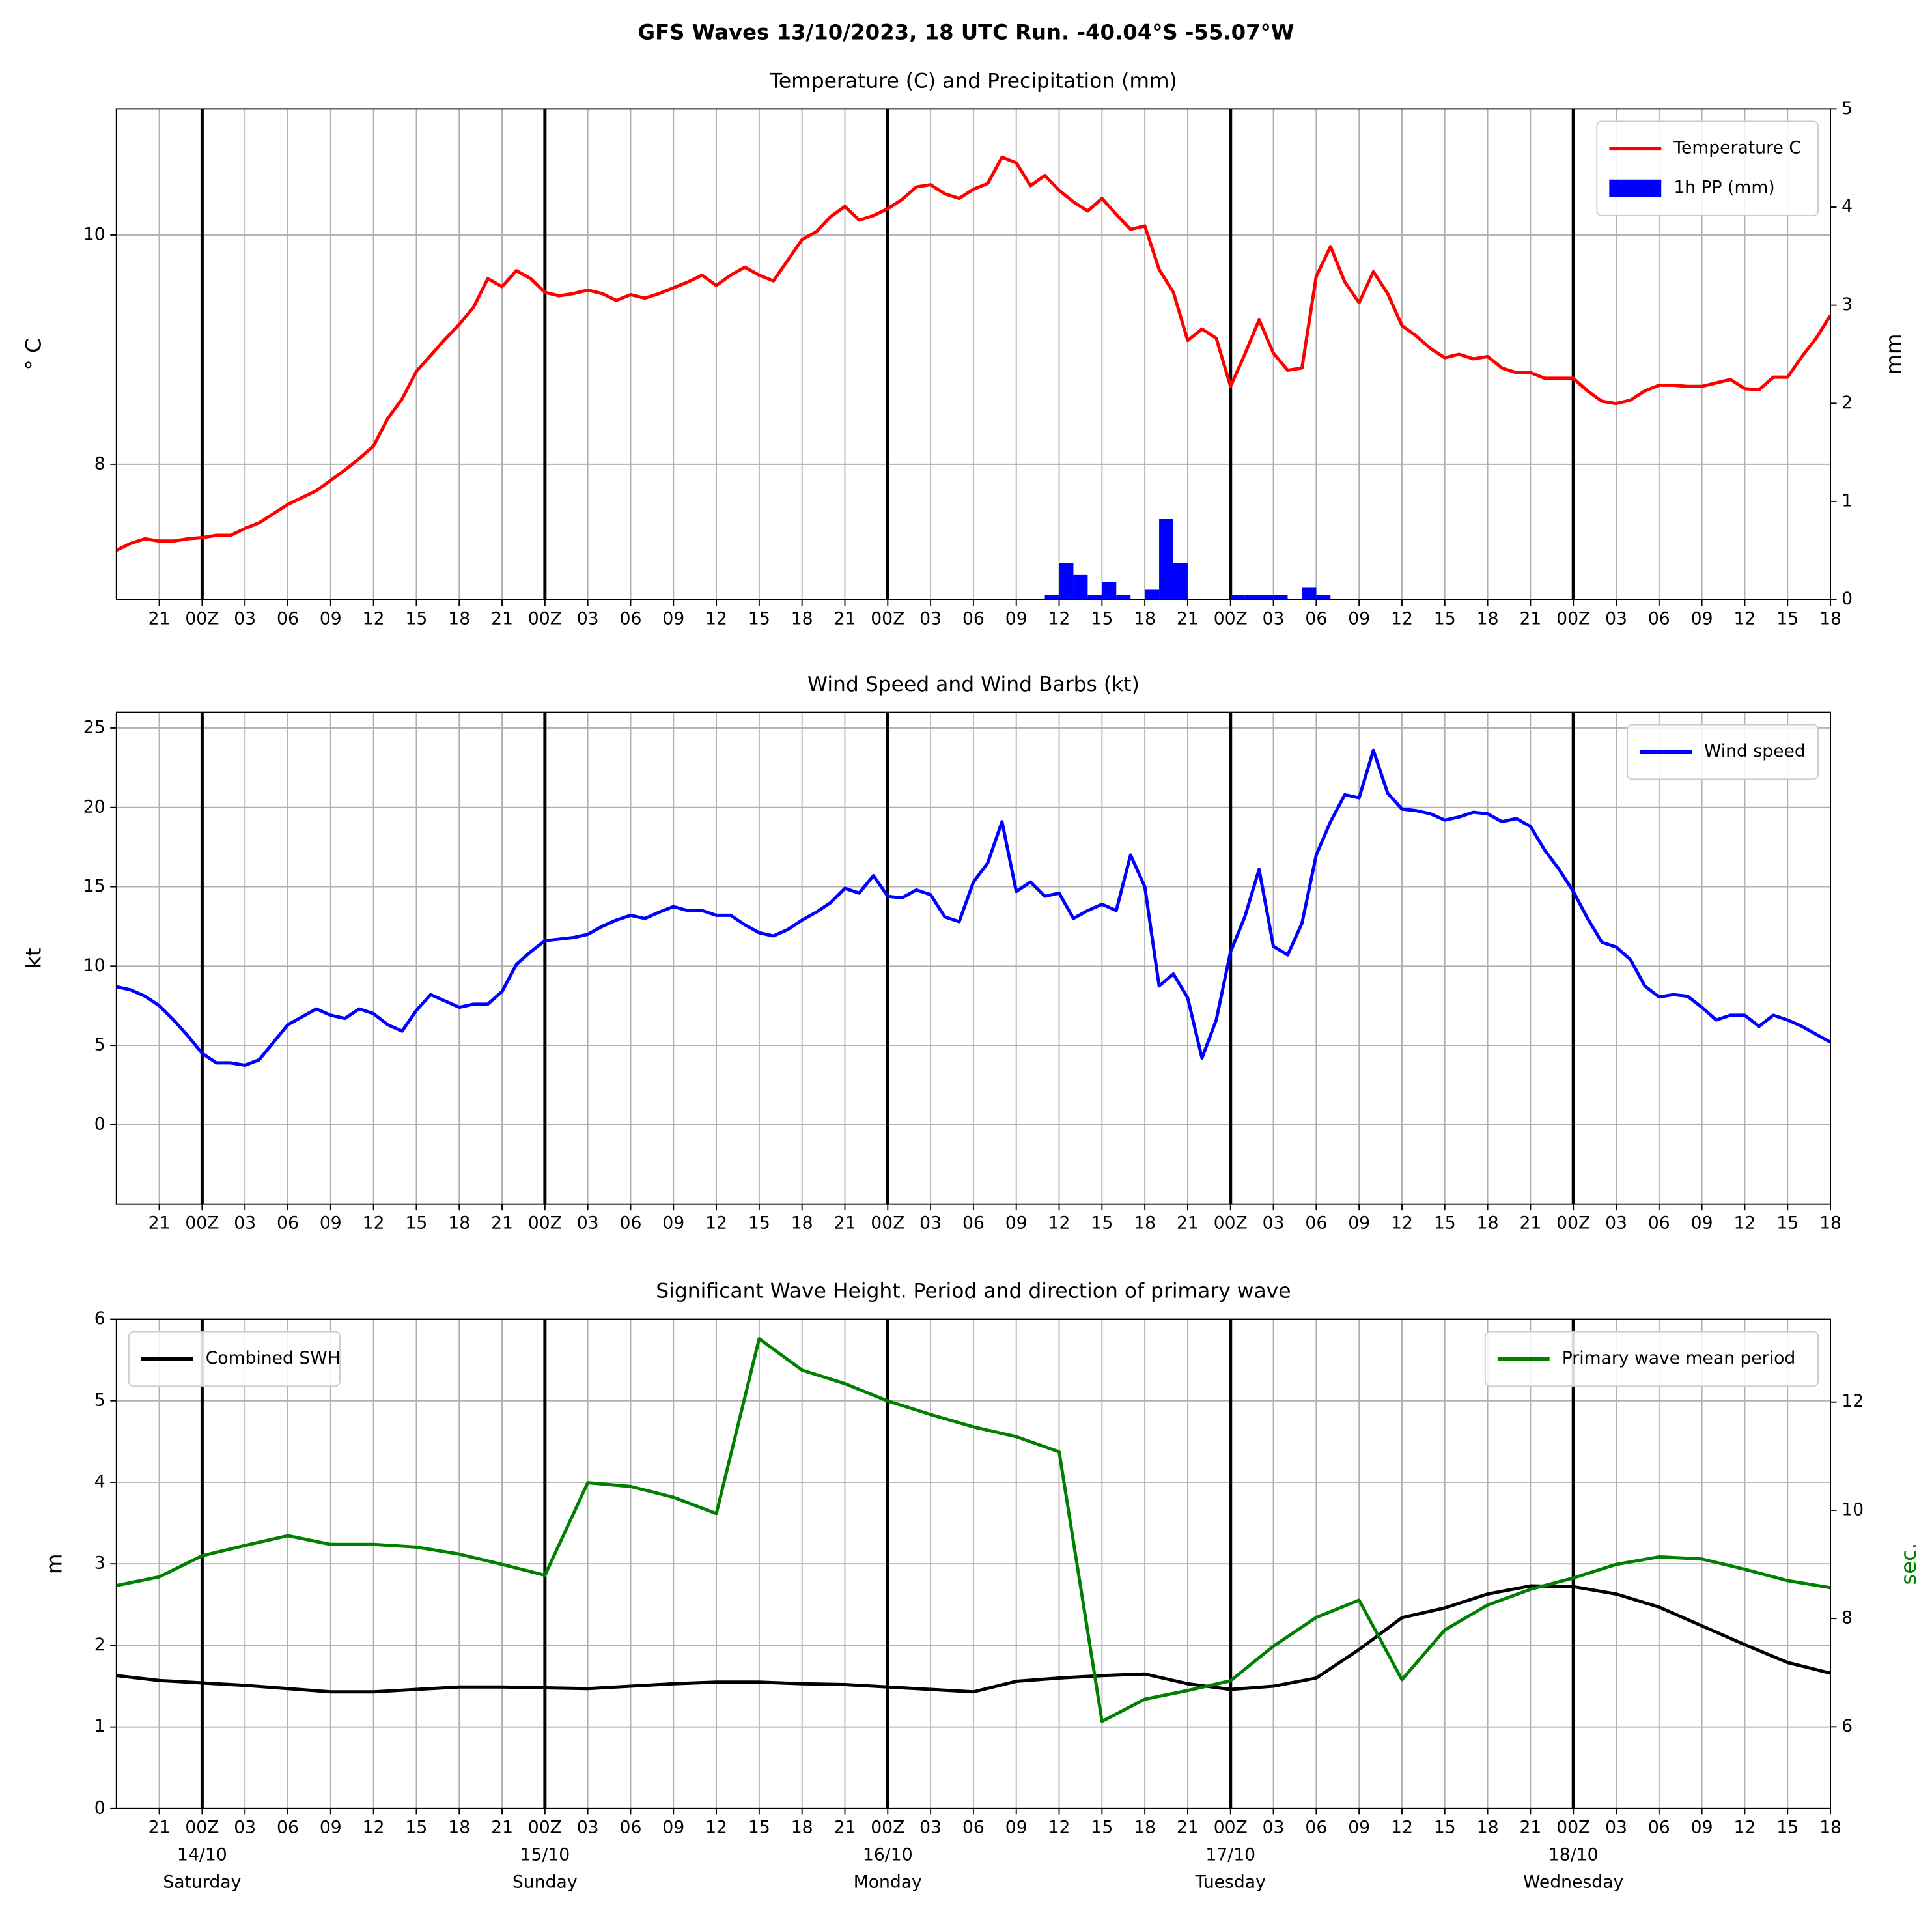 The image size is (1932, 1920). I want to click on y-axis-label: m, so click(55, 1563).